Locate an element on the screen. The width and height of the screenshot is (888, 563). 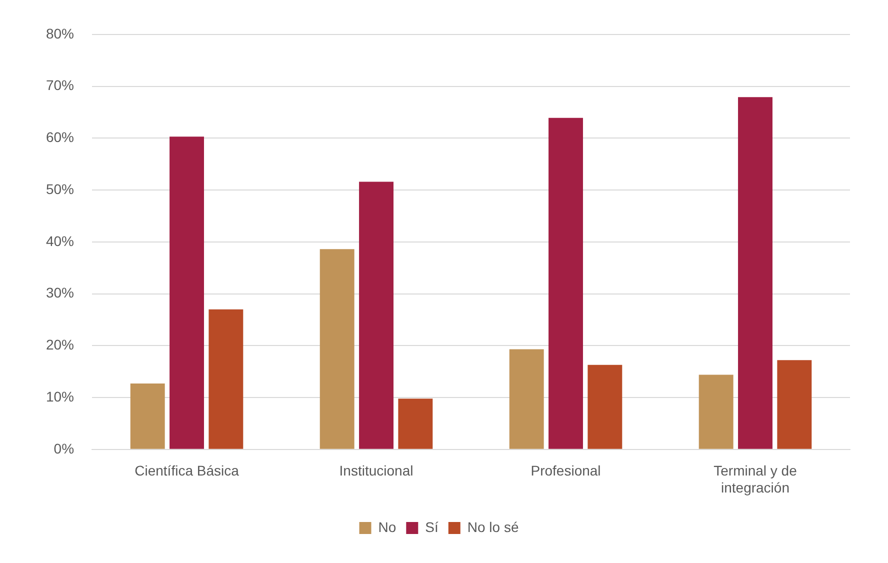
x-tick-label: Institucional is located at coordinates (376, 470).